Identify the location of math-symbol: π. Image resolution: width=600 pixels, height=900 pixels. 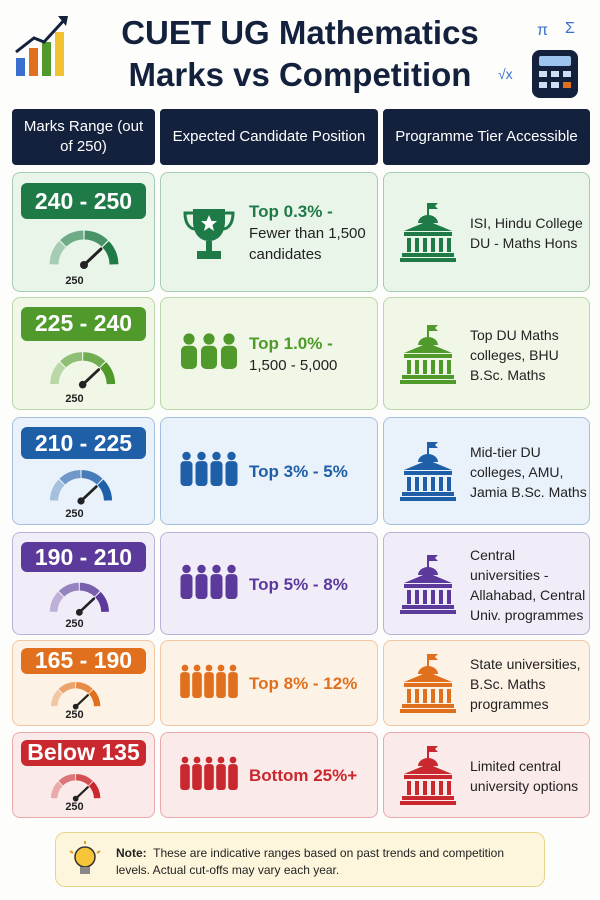
(543, 30).